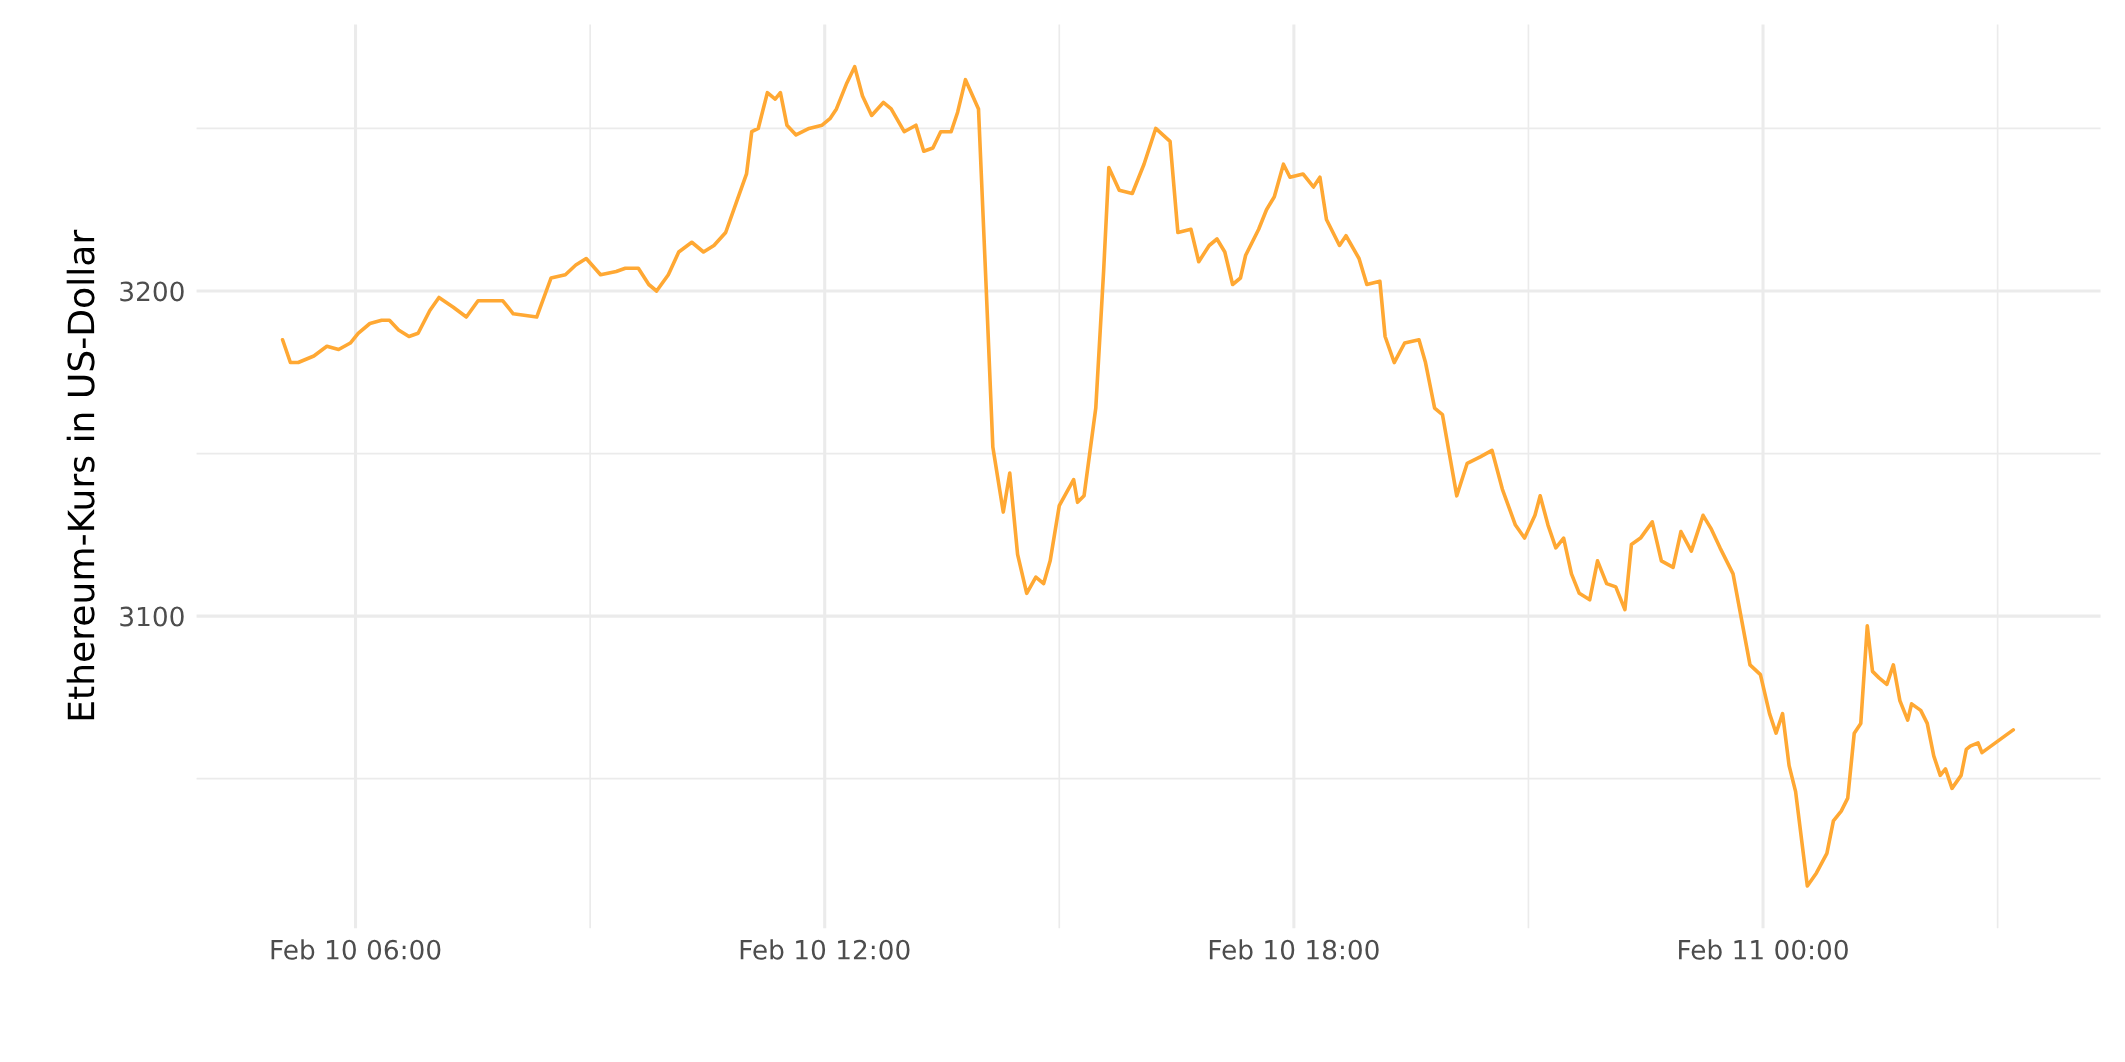  What do you see at coordinates (1294, 949) in the screenshot?
I see `x-tick-label: Feb 10 18:00` at bounding box center [1294, 949].